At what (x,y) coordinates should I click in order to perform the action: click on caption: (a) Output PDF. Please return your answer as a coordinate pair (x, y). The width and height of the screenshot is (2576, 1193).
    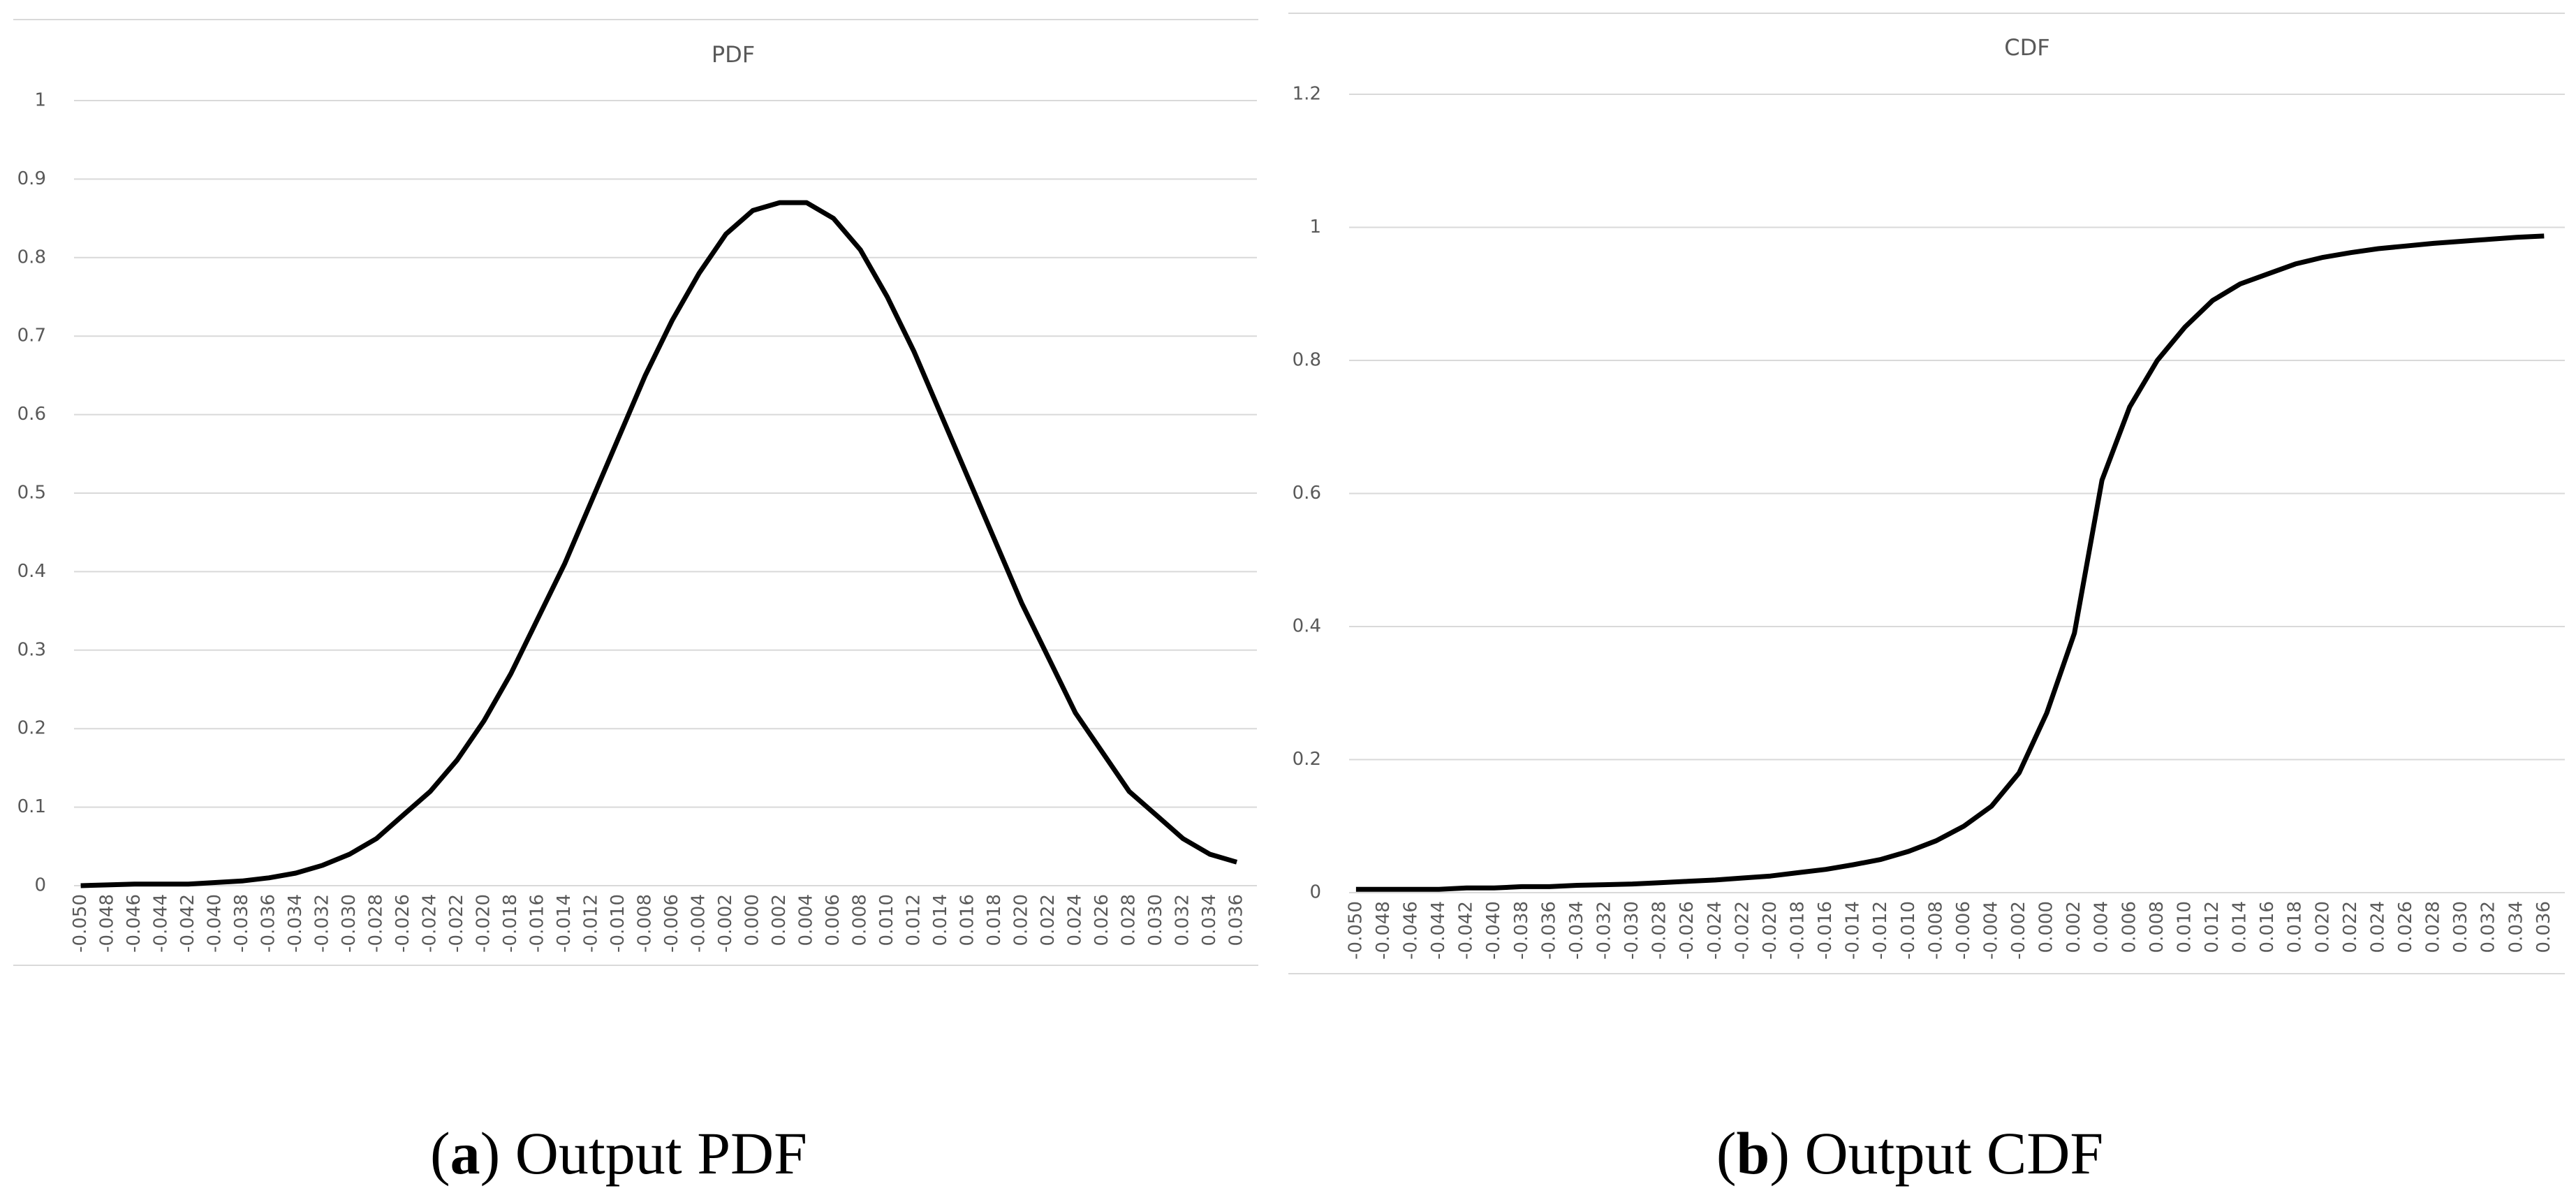
    Looking at the image, I should click on (618, 1154).